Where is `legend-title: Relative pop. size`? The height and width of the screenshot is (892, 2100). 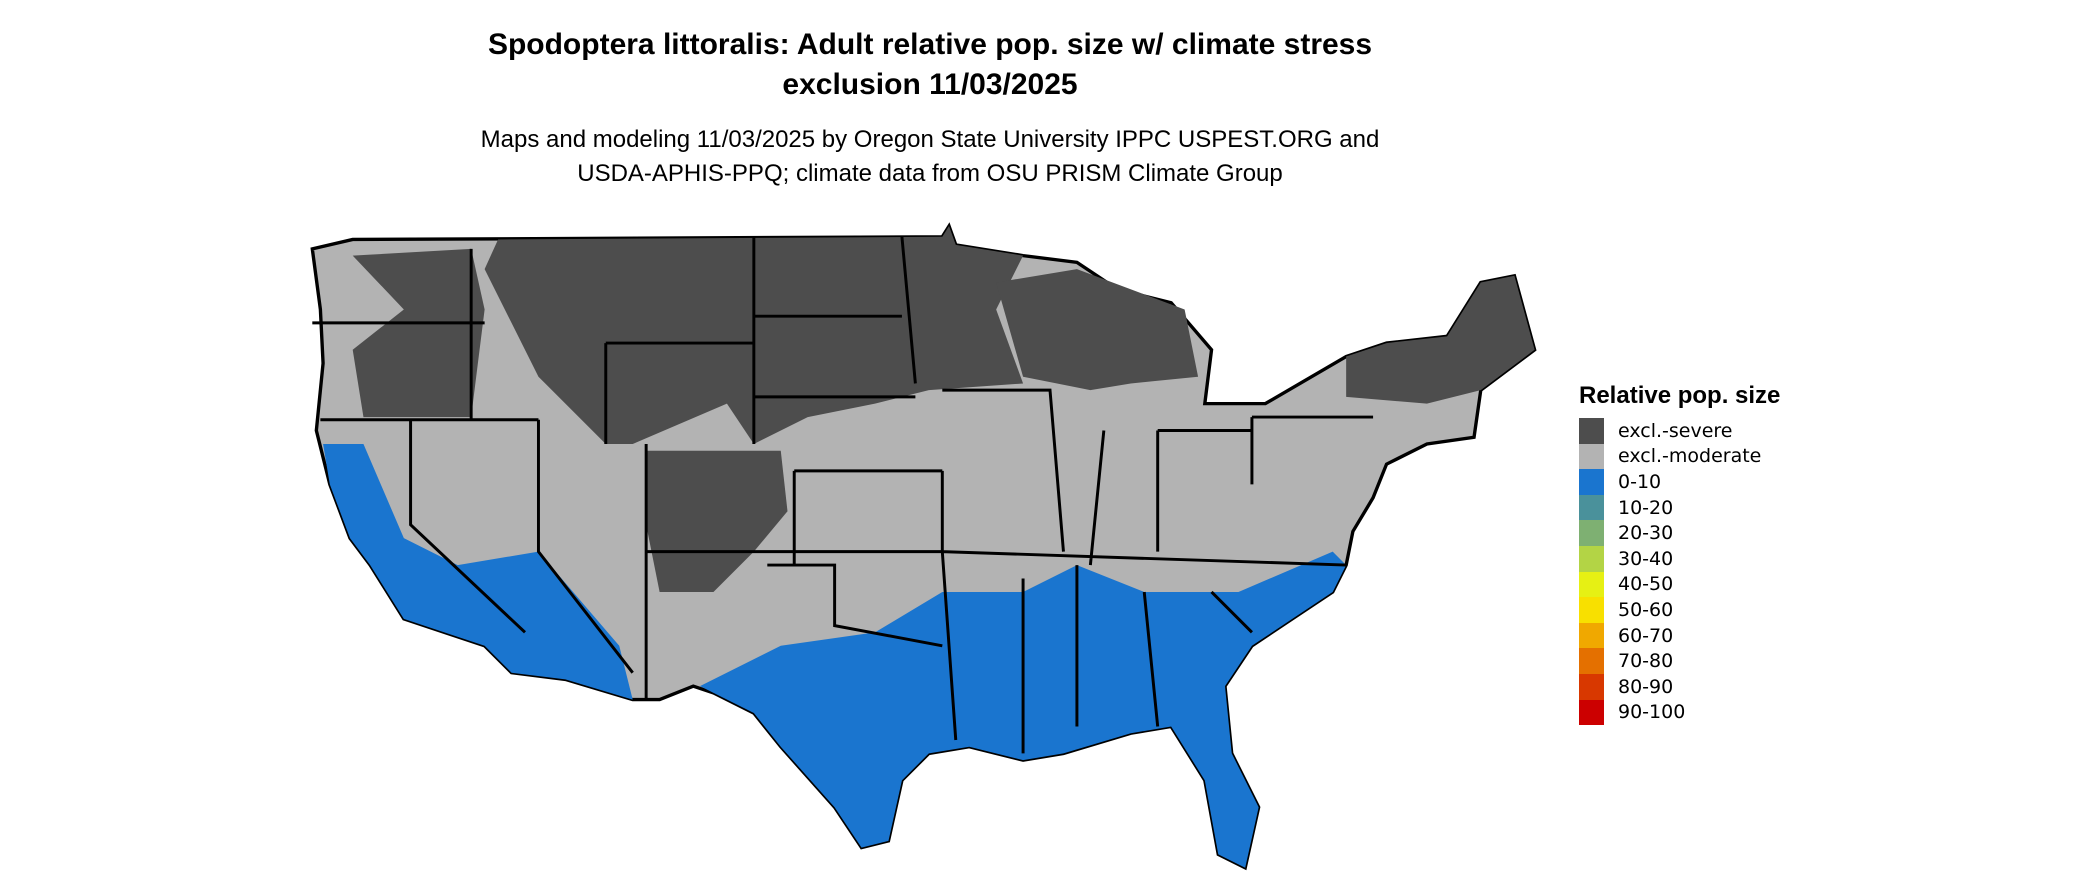 legend-title: Relative pop. size is located at coordinates (1680, 395).